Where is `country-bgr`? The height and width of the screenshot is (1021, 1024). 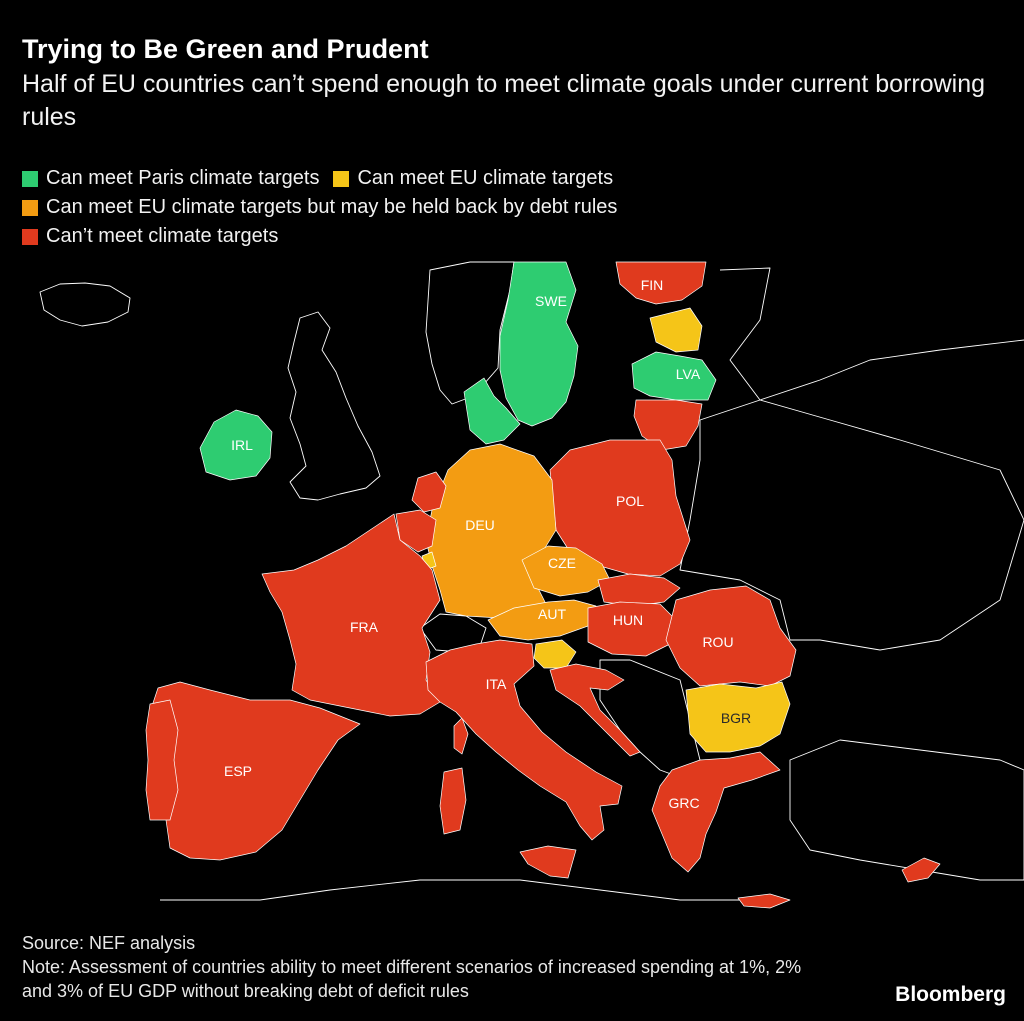
country-bgr is located at coordinates (738, 717).